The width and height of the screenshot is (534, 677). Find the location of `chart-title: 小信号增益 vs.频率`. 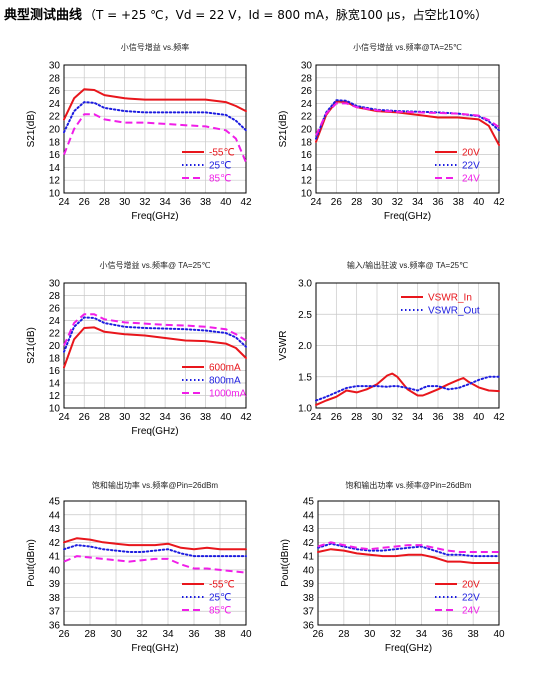

chart-title: 小信号增益 vs.频率 is located at coordinates (155, 47).